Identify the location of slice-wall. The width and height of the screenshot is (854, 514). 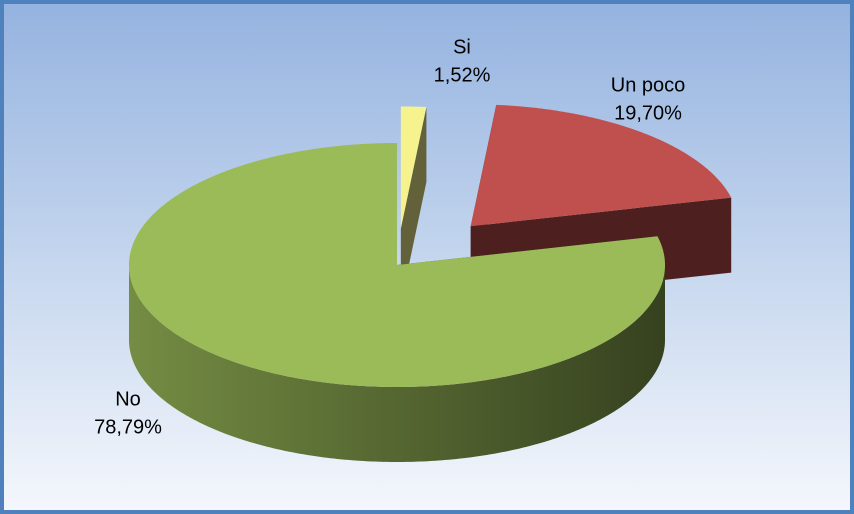
(413, 205).